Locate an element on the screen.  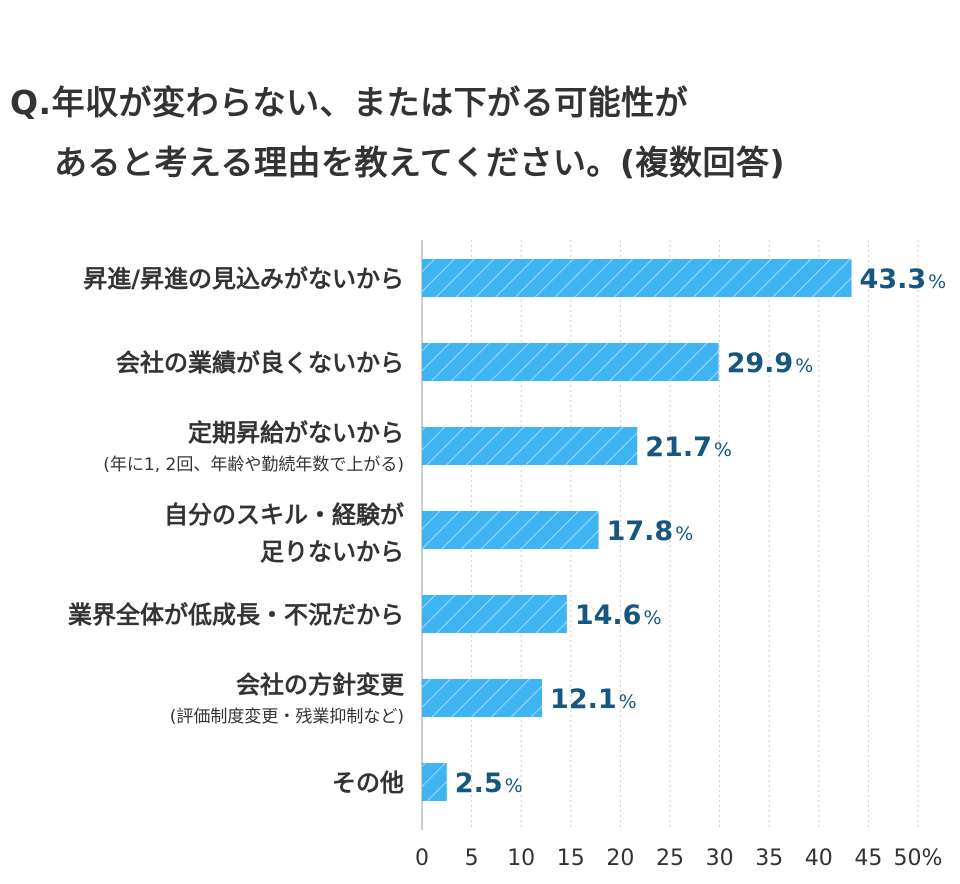
category-label: 足りないから is located at coordinates (332, 552).